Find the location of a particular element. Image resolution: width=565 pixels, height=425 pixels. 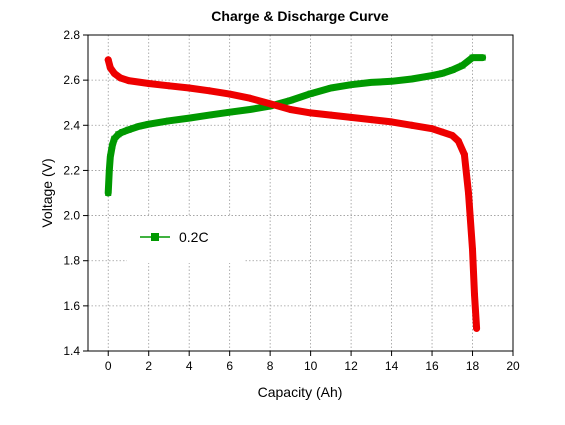

x-tick-label: 2 is located at coordinates (148, 366).